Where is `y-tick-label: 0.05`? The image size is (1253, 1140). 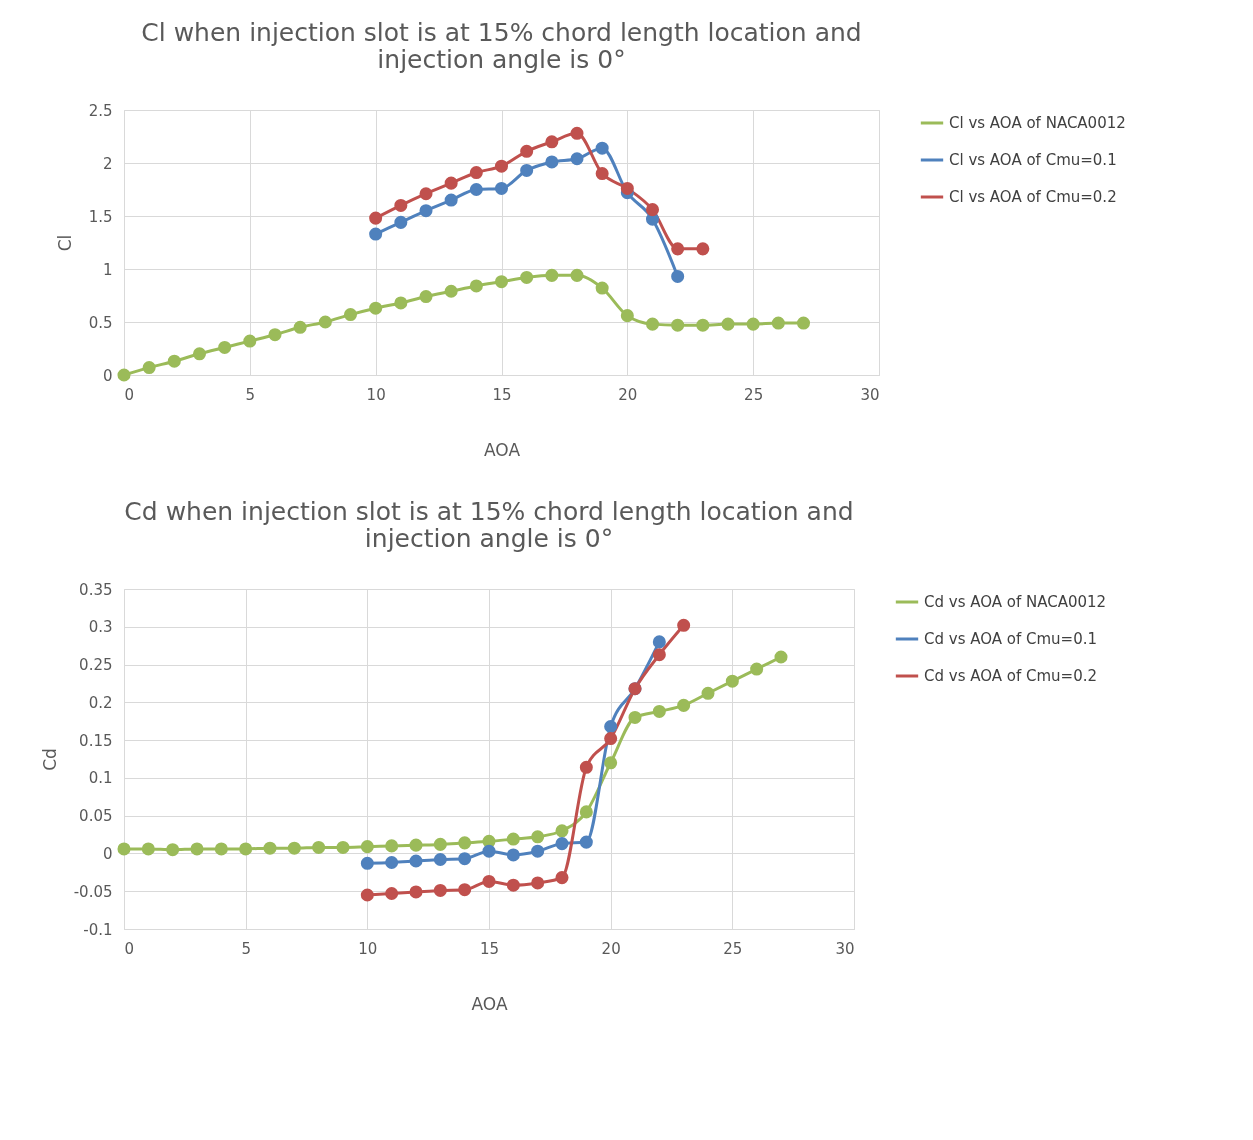
y-tick-label: 0.05 is located at coordinates (96, 816).